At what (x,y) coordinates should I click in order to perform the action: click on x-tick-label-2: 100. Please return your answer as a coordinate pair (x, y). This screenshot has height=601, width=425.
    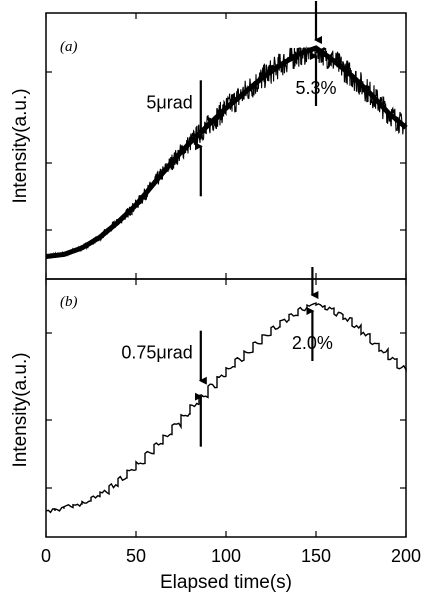
    Looking at the image, I should click on (226, 556).